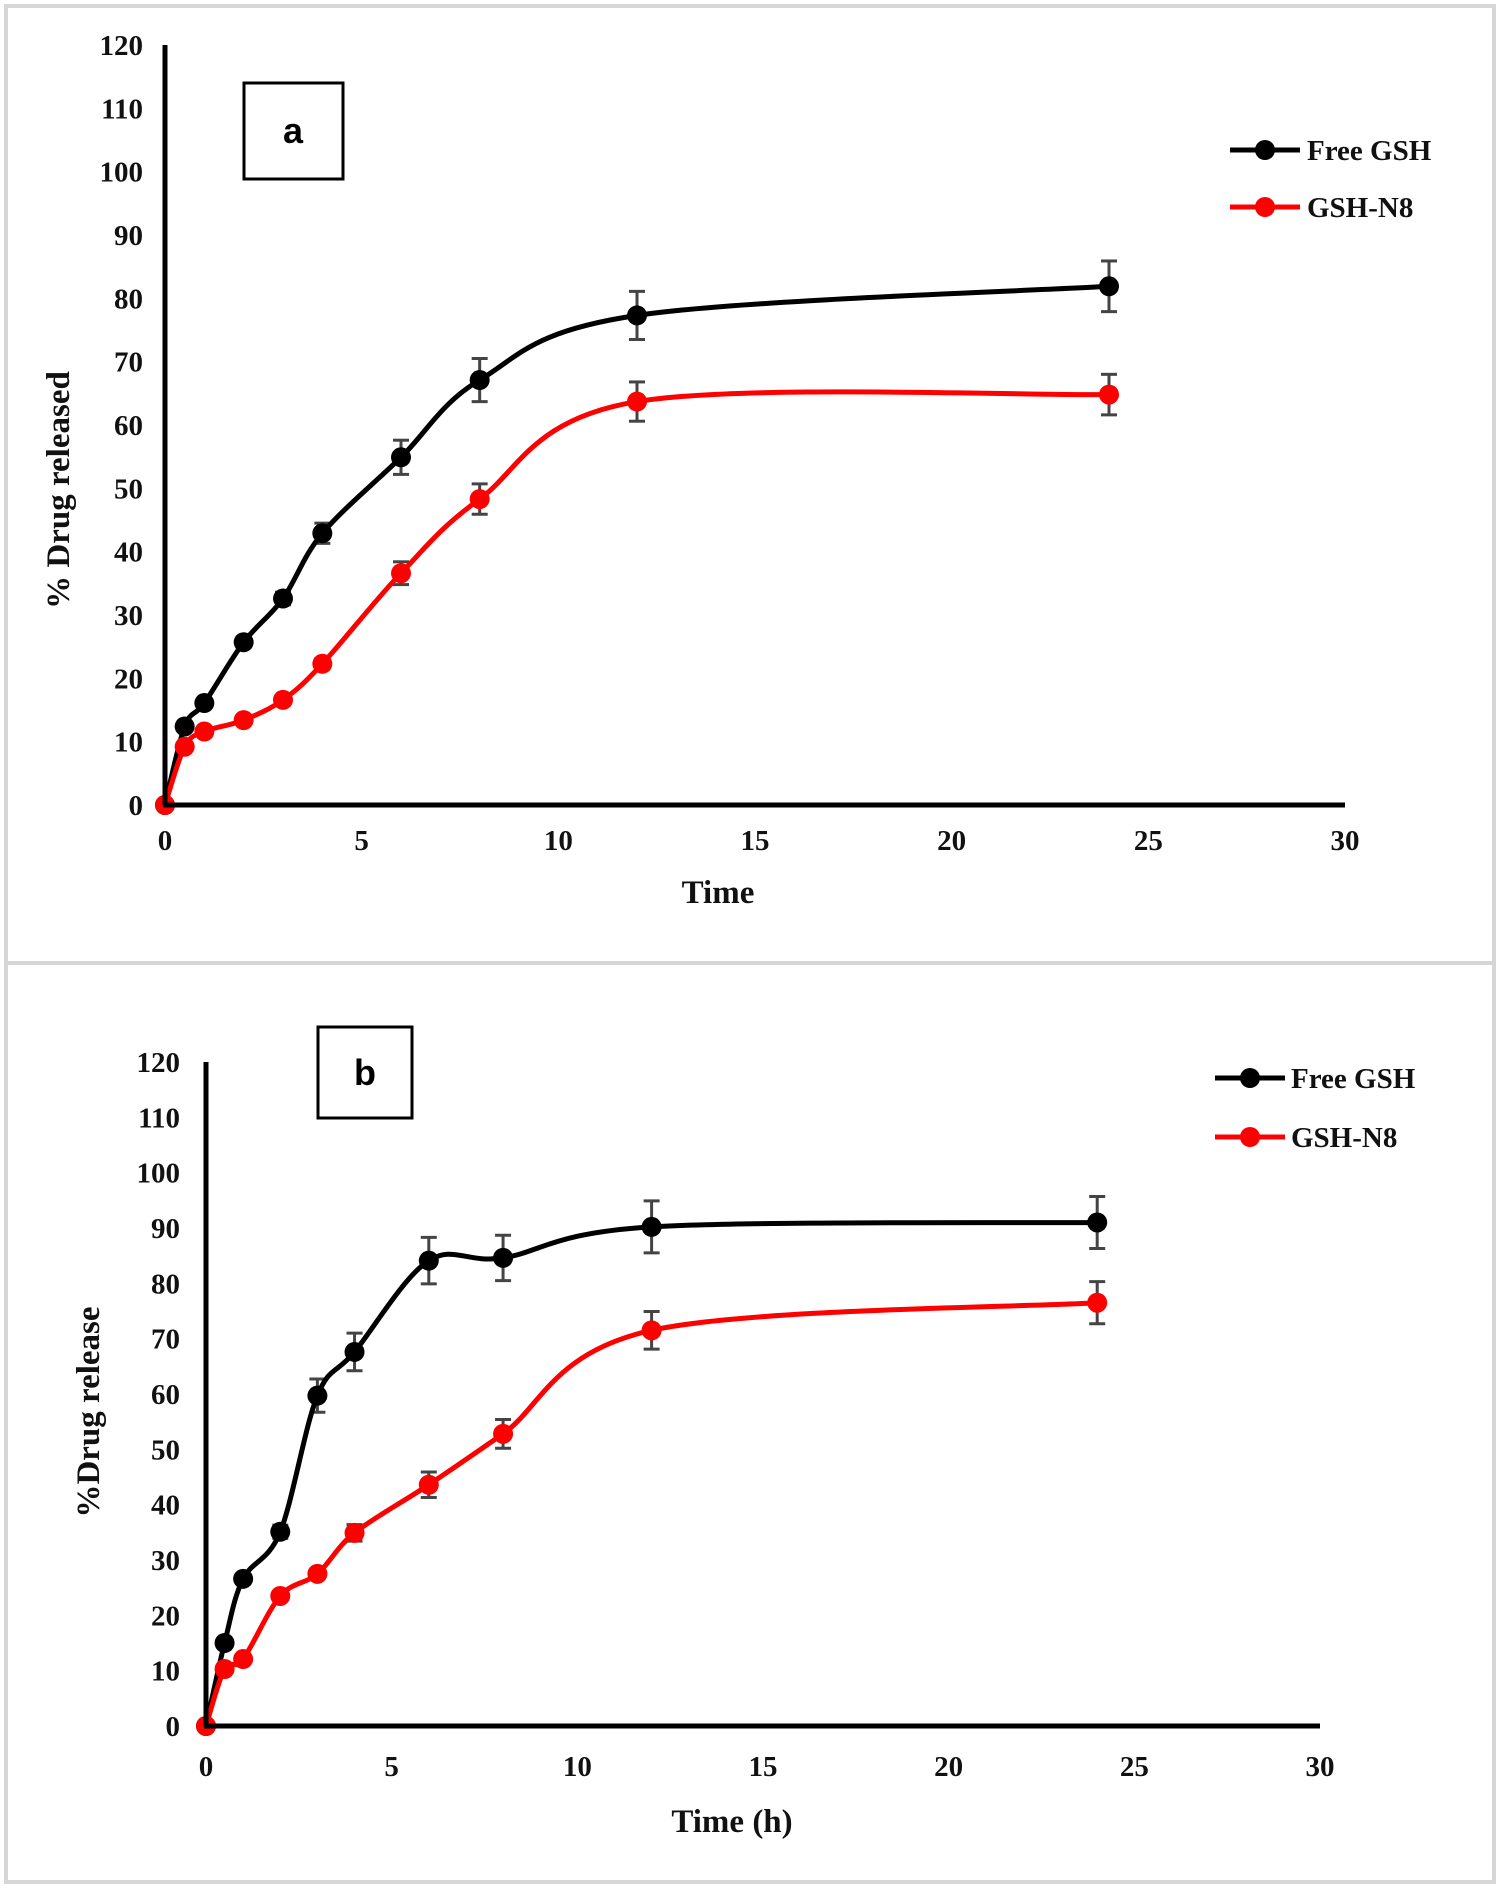 This screenshot has width=1500, height=1888. What do you see at coordinates (89, 1411) in the screenshot?
I see `y-axis-title: %Drug release` at bounding box center [89, 1411].